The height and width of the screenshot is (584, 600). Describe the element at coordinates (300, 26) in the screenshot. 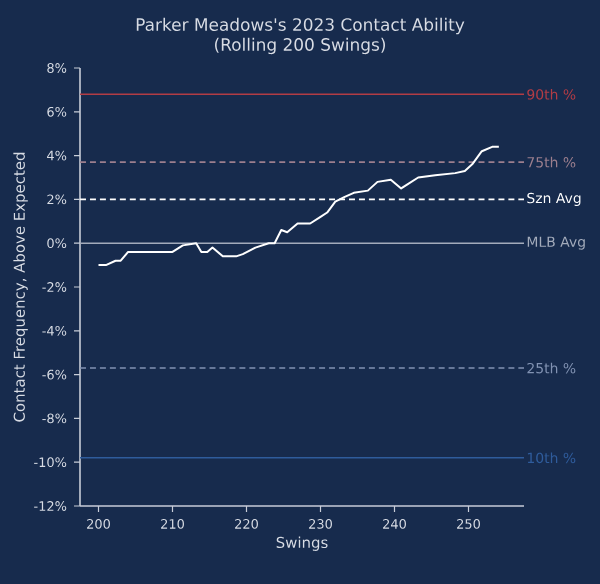

I see `chart-title: Parker Meadows's 2023 Contact Ability` at that location.